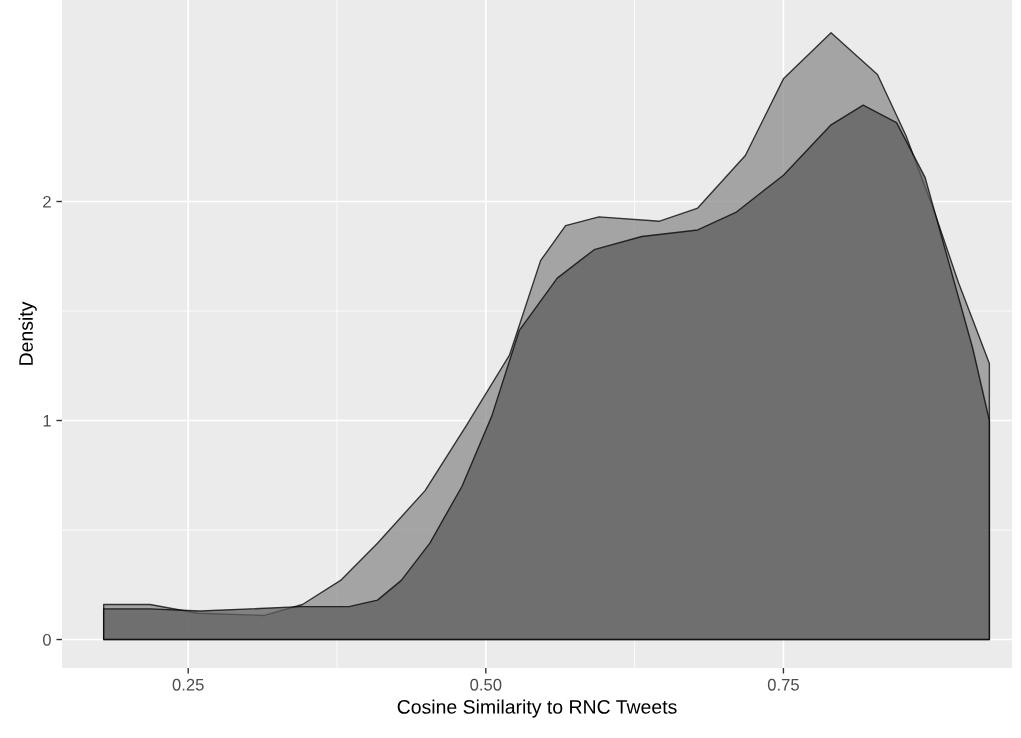  What do you see at coordinates (188, 684) in the screenshot?
I see `x-tick-label: 0.25` at bounding box center [188, 684].